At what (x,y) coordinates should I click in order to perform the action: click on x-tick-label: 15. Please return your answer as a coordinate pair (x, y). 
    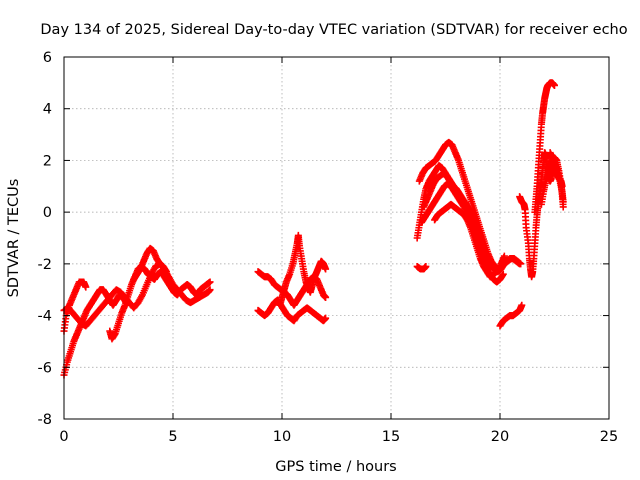
    Looking at the image, I should click on (391, 437).